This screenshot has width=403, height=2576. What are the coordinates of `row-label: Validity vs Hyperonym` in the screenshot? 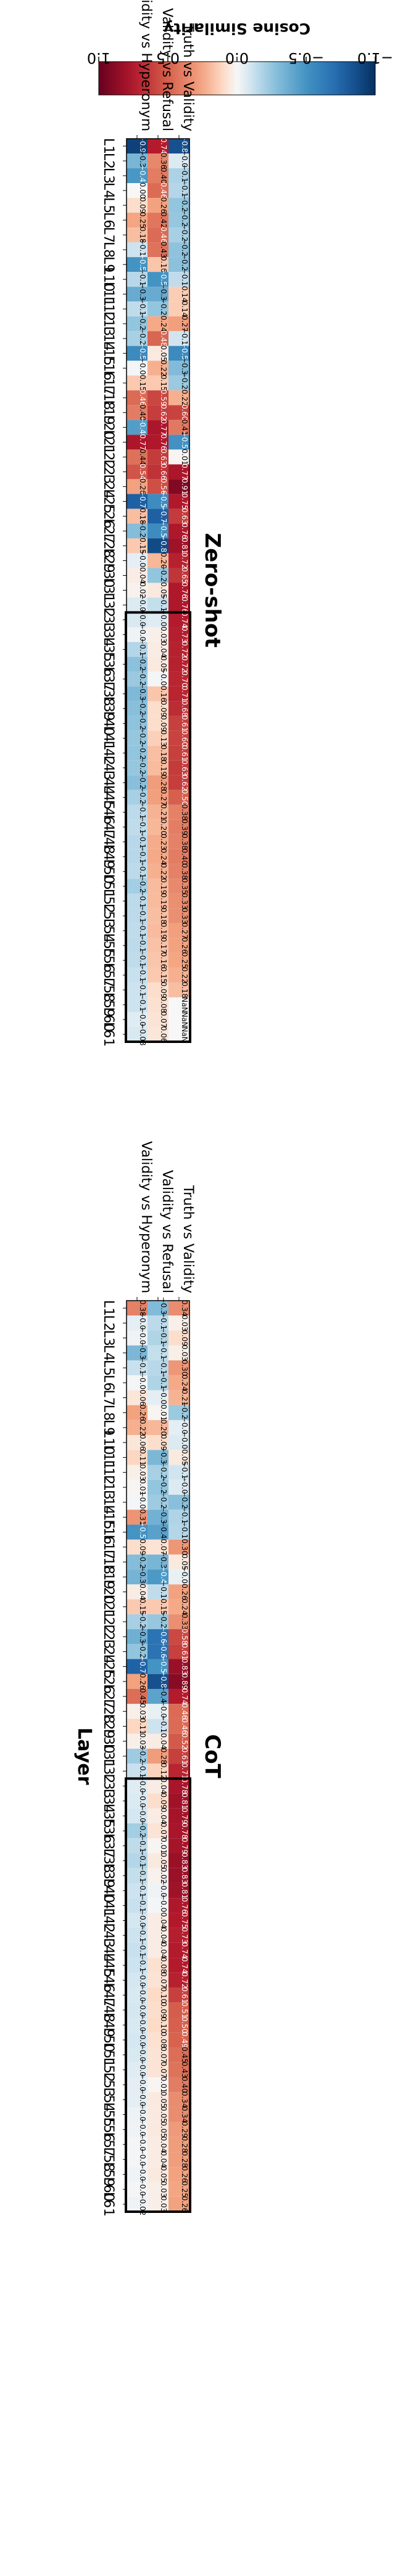 It's located at (146, 1217).